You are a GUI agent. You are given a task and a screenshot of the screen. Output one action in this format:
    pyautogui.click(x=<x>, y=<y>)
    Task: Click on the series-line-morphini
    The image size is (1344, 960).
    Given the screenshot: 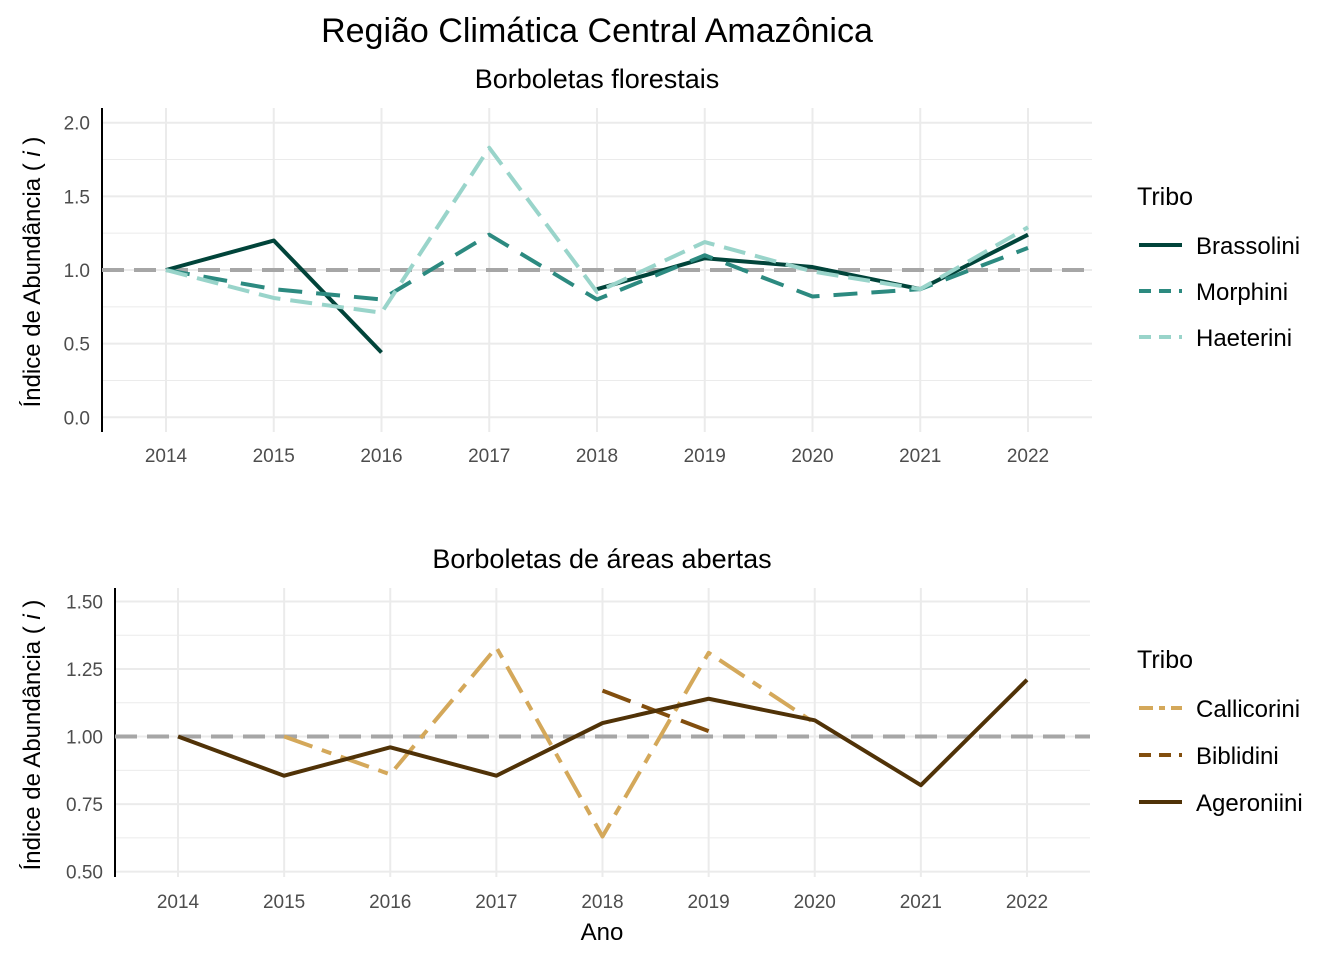 What is the action you would take?
    pyautogui.click(x=597, y=267)
    